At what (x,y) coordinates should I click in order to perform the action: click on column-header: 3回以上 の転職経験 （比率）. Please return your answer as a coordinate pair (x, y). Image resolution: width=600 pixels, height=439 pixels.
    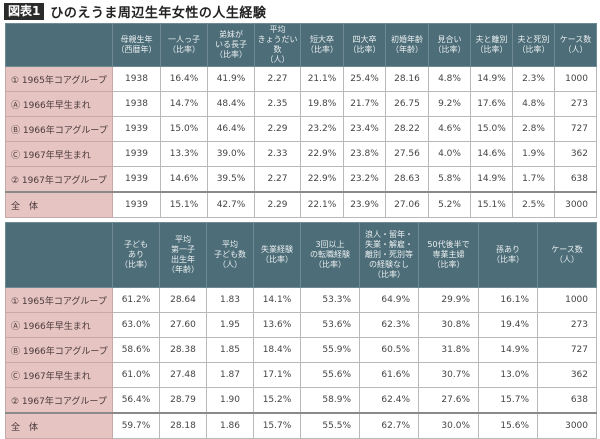
    Looking at the image, I should click on (330, 255).